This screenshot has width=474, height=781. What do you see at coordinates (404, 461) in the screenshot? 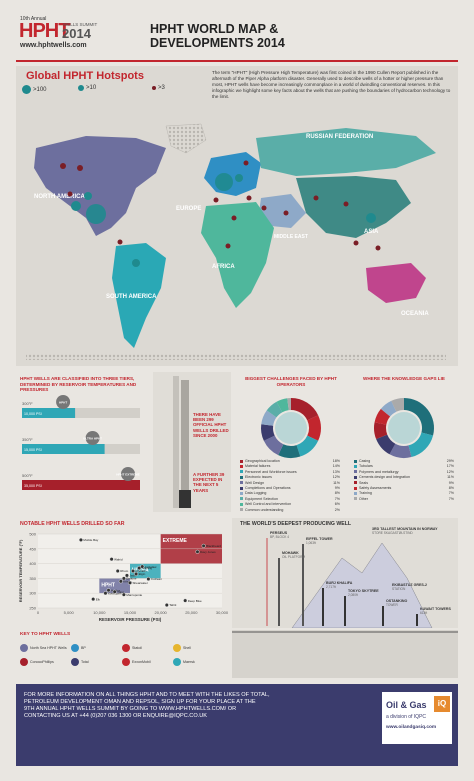
I see `legend-row: Casing 29%` at bounding box center [404, 461].